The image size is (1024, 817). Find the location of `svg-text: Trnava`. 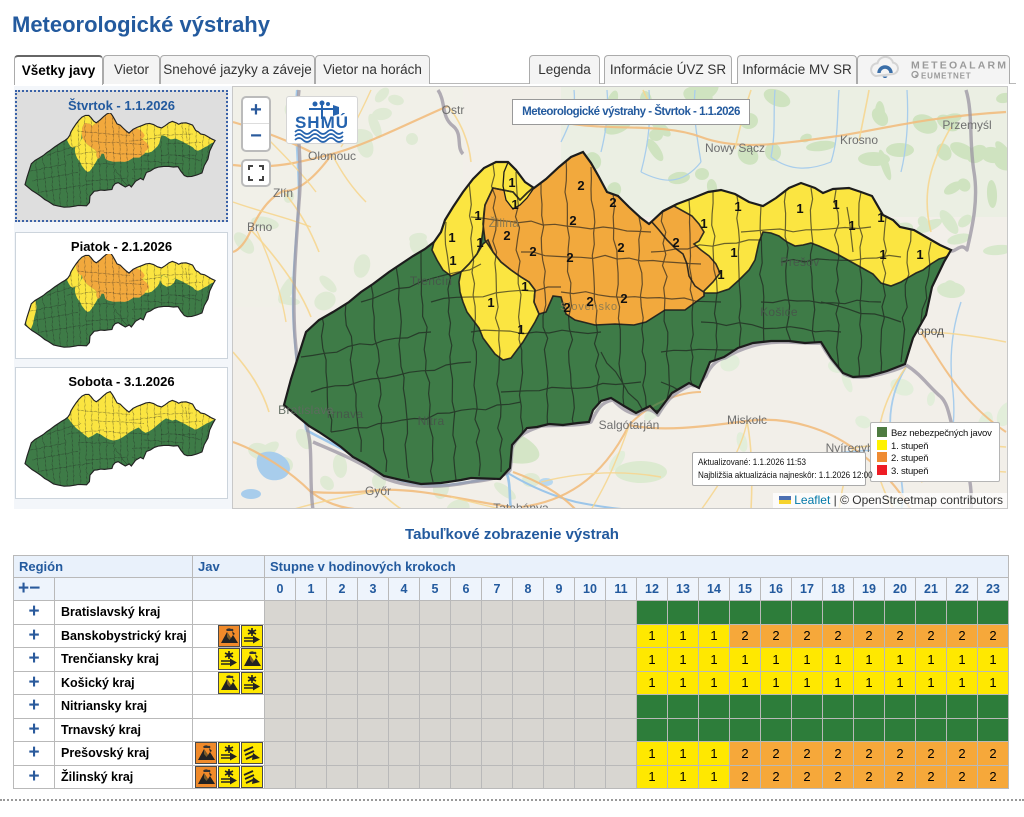

svg-text: Trnava is located at coordinates (344, 414).